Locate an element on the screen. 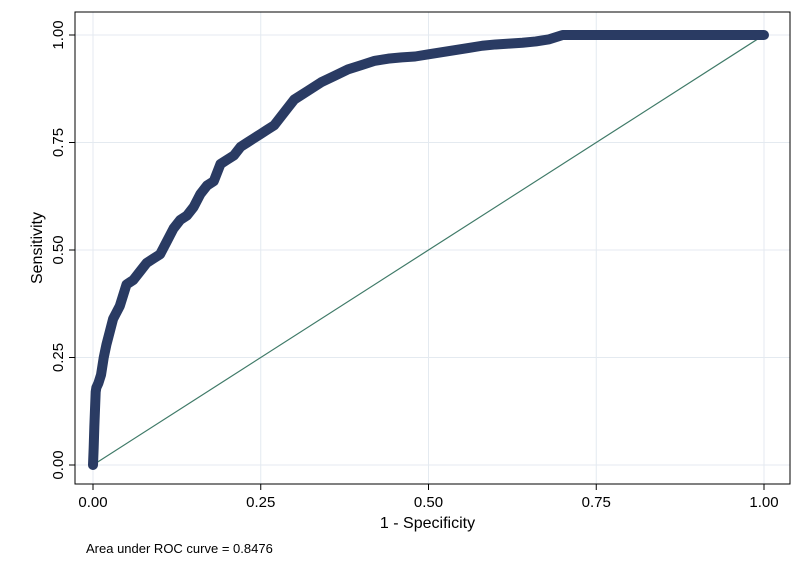  auc-annotation: Area under ROC curve = 0.8476 is located at coordinates (179, 548).